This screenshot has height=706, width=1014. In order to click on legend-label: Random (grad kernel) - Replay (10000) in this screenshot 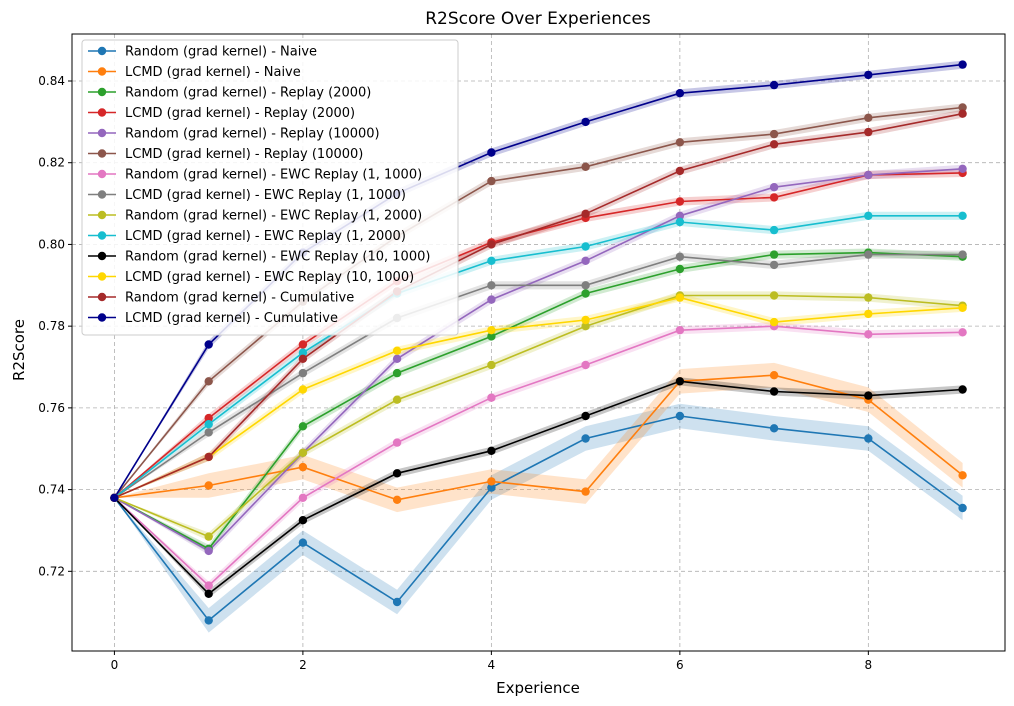, I will do `click(252, 134)`.